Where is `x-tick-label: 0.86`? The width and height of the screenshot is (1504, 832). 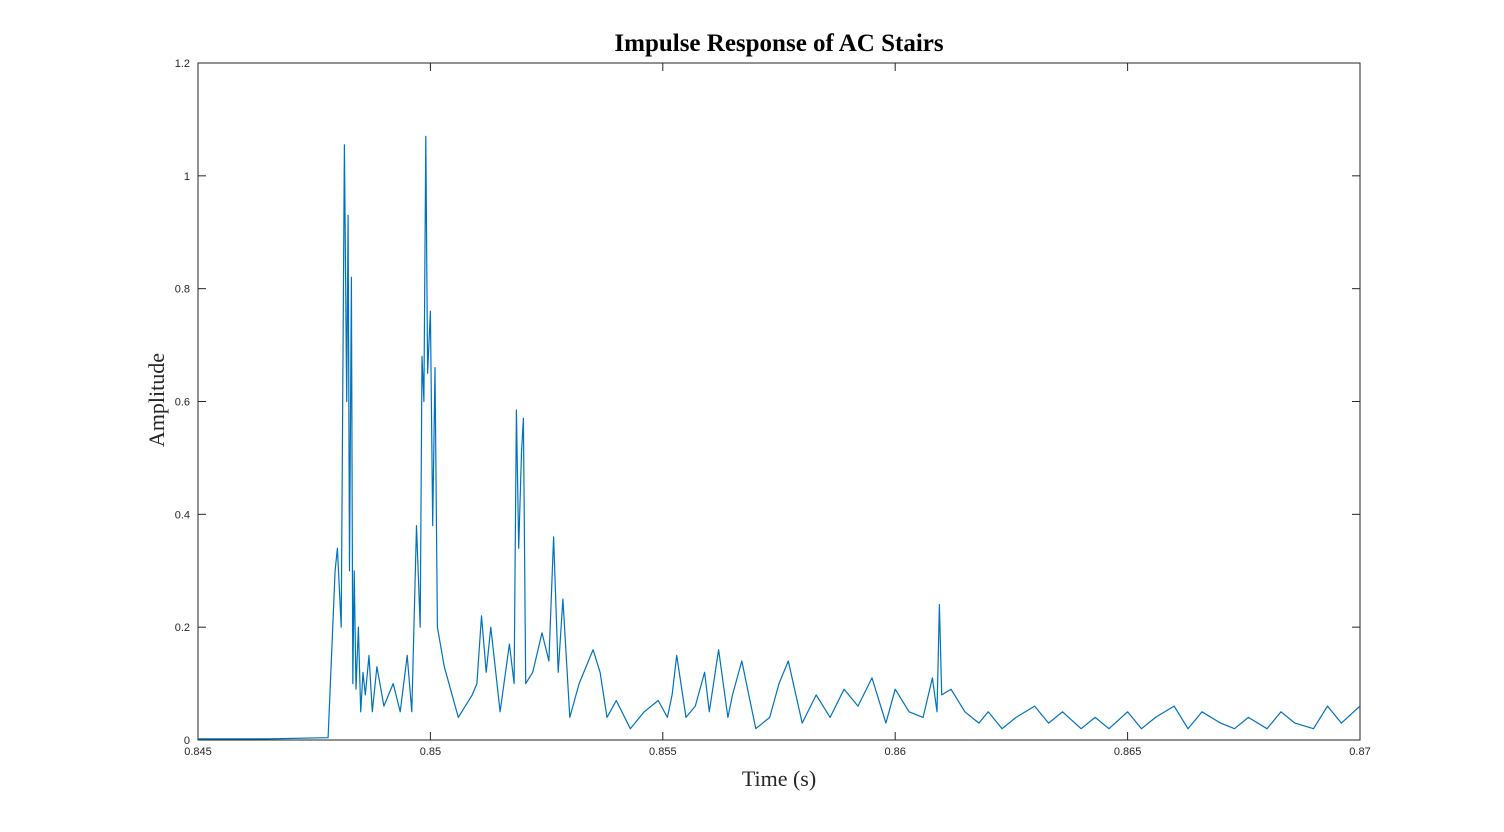
x-tick-label: 0.86 is located at coordinates (894, 752).